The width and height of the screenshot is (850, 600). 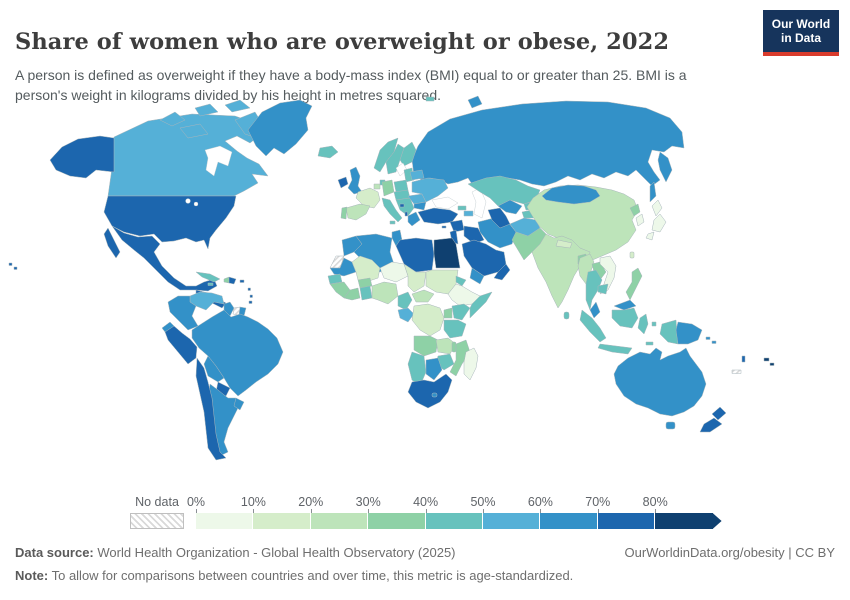 I want to click on country-lesotho, so click(x=434, y=395).